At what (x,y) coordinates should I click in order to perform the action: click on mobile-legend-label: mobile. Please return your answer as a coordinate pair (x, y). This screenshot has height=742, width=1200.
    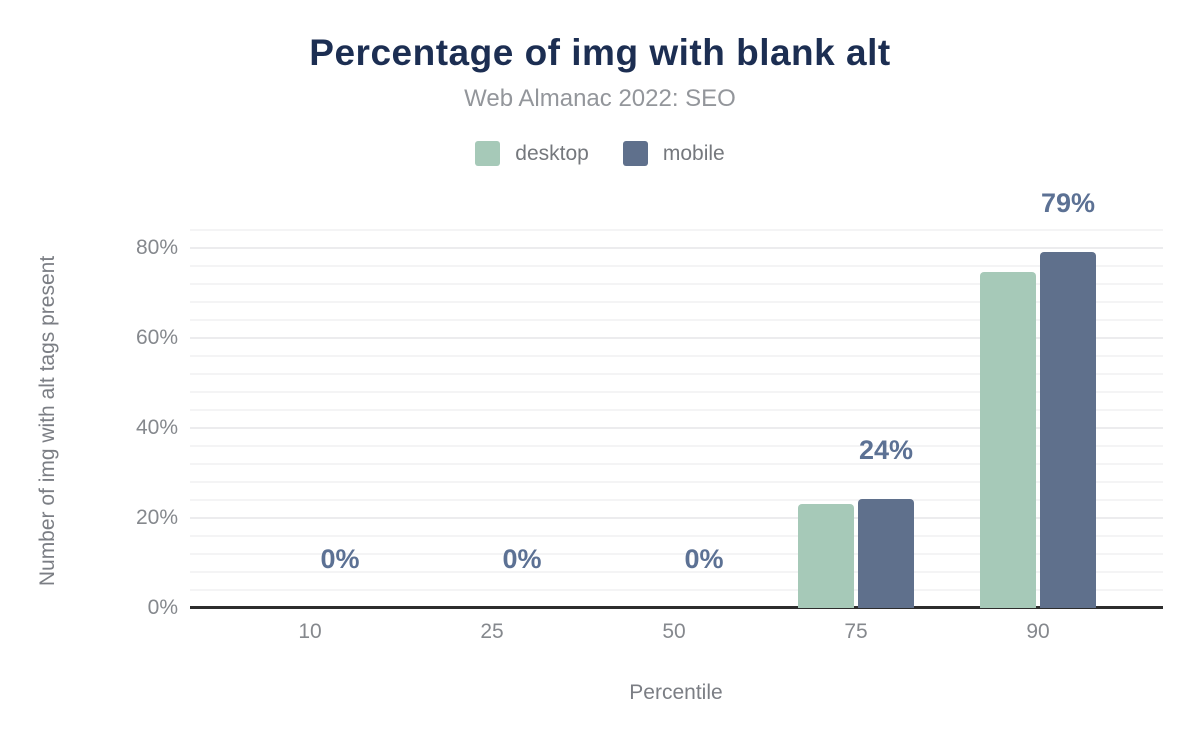
    Looking at the image, I should click on (693, 153).